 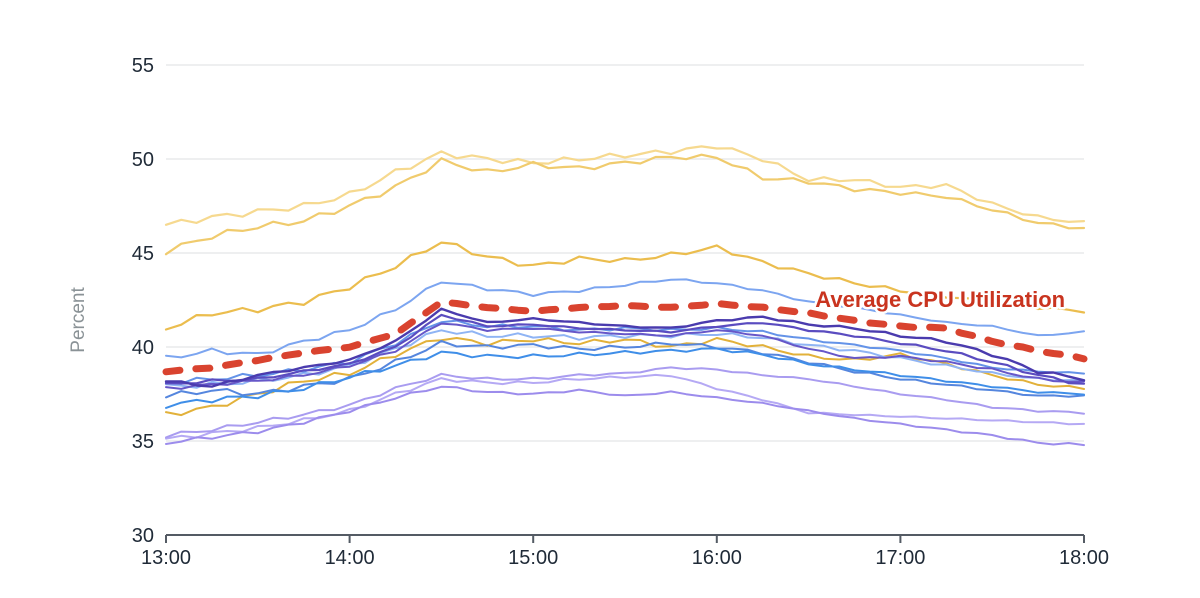 I want to click on instance-cpu-line-s2, so click(x=625, y=204).